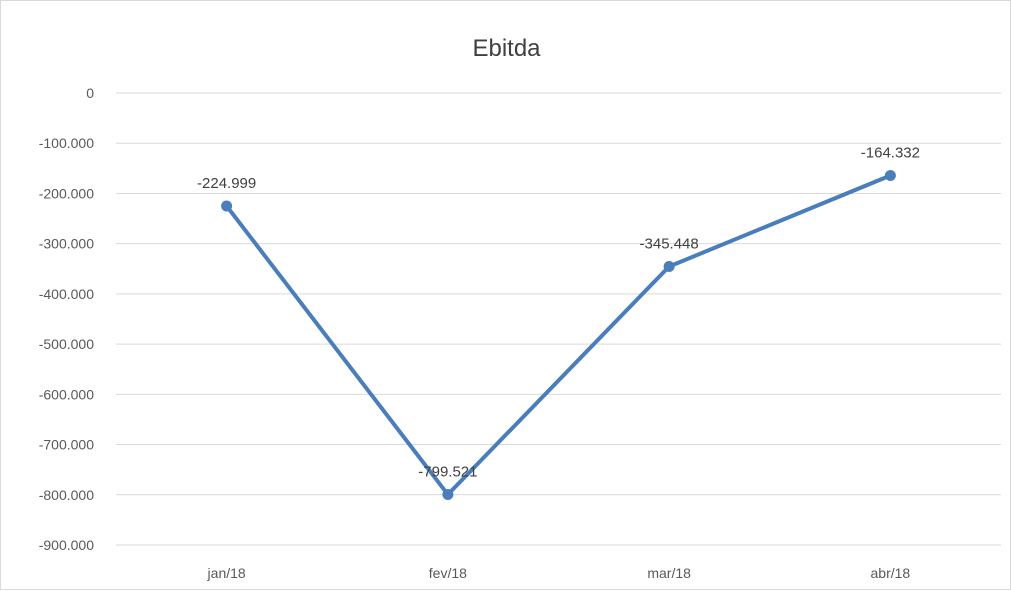  Describe the element at coordinates (448, 573) in the screenshot. I see `x-tick-label: fev/18` at that location.